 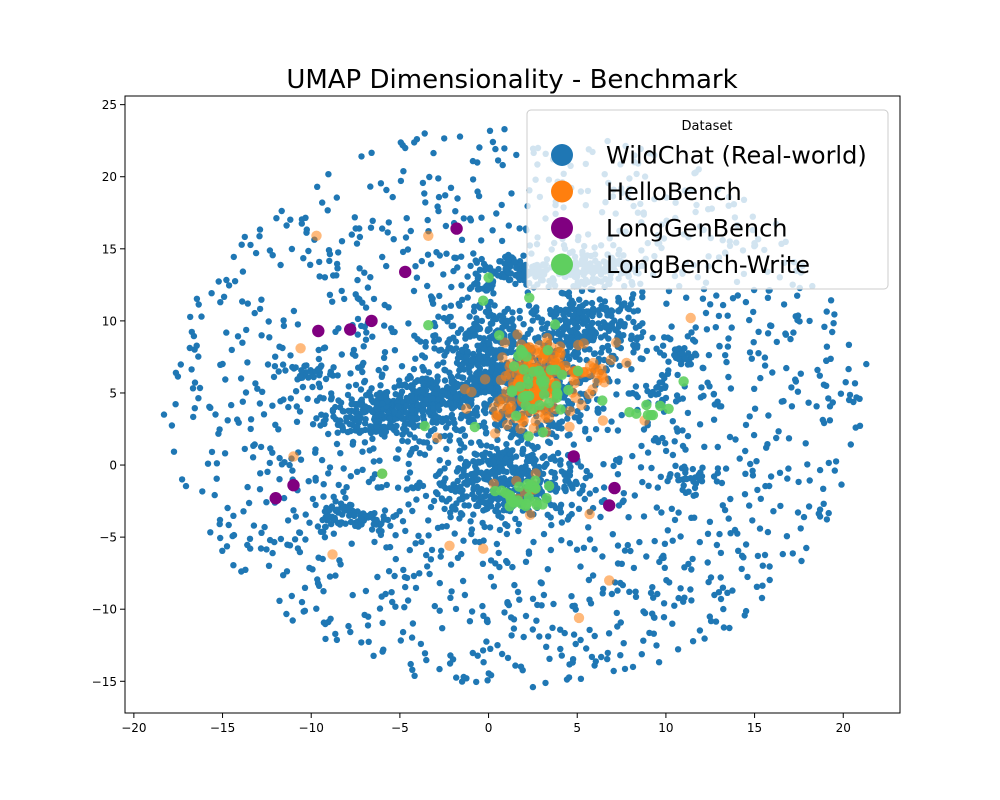 What do you see at coordinates (109, 177) in the screenshot?
I see `y-tick-label: 20` at bounding box center [109, 177].